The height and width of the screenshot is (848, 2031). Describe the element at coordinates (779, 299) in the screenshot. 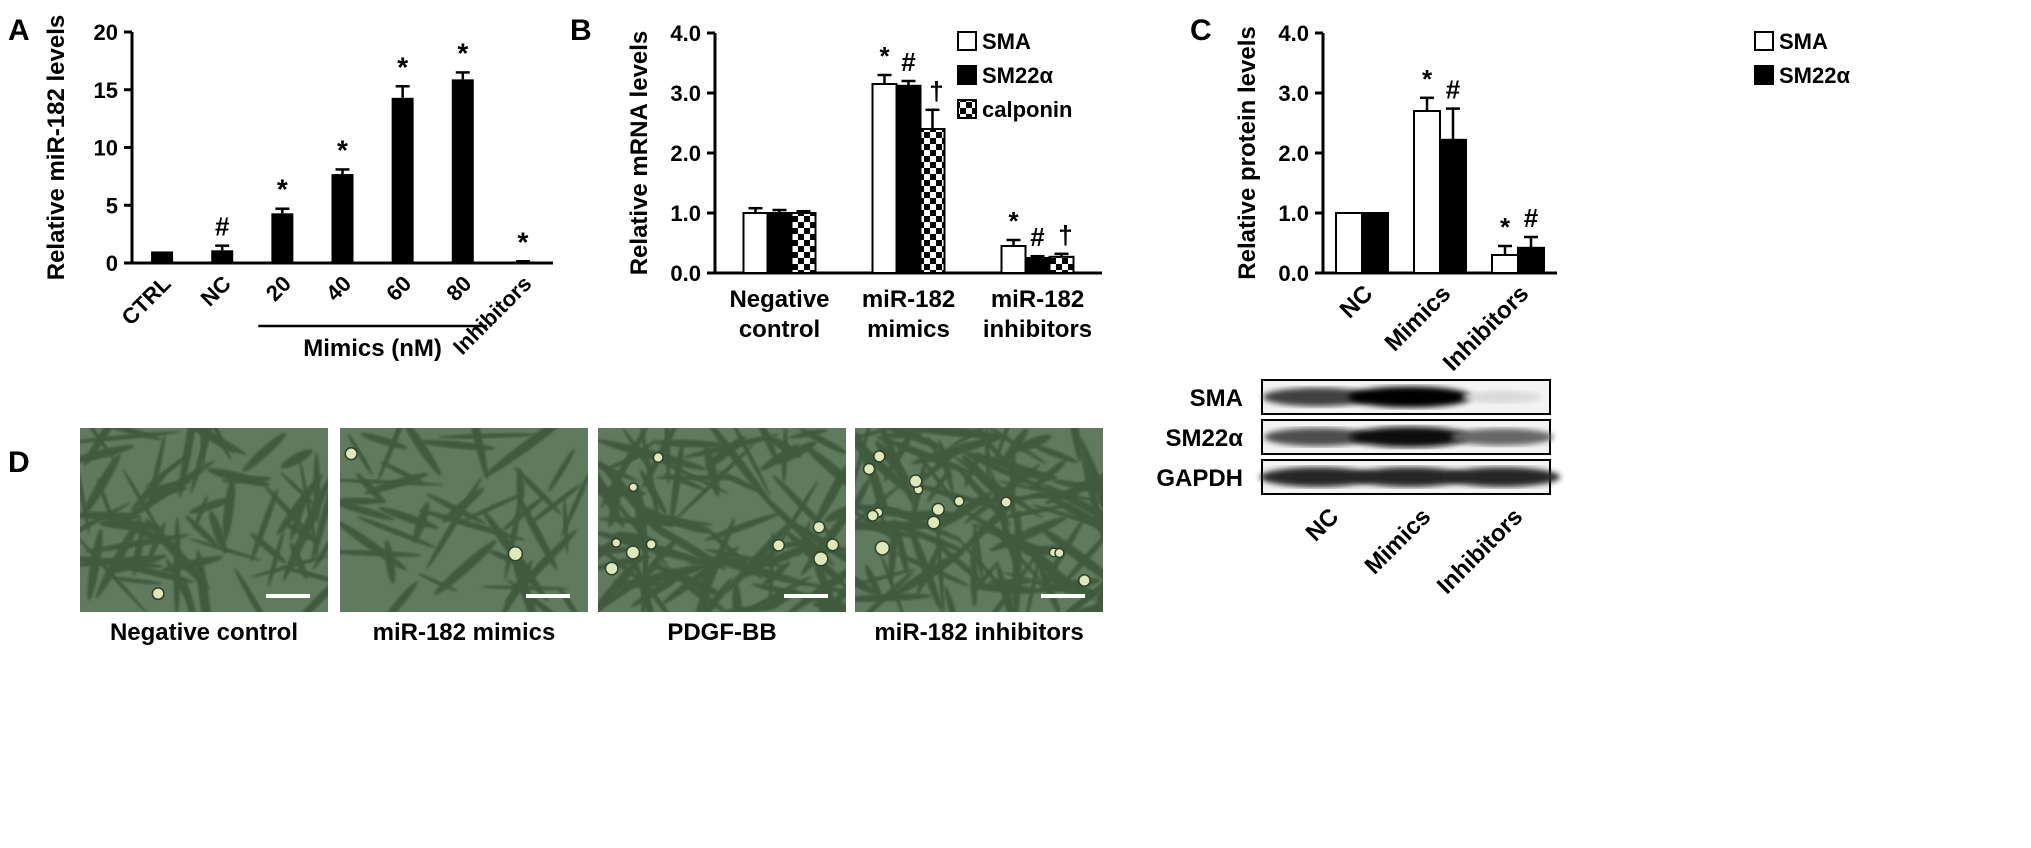

I see `chart-b-category-label: Negative` at that location.